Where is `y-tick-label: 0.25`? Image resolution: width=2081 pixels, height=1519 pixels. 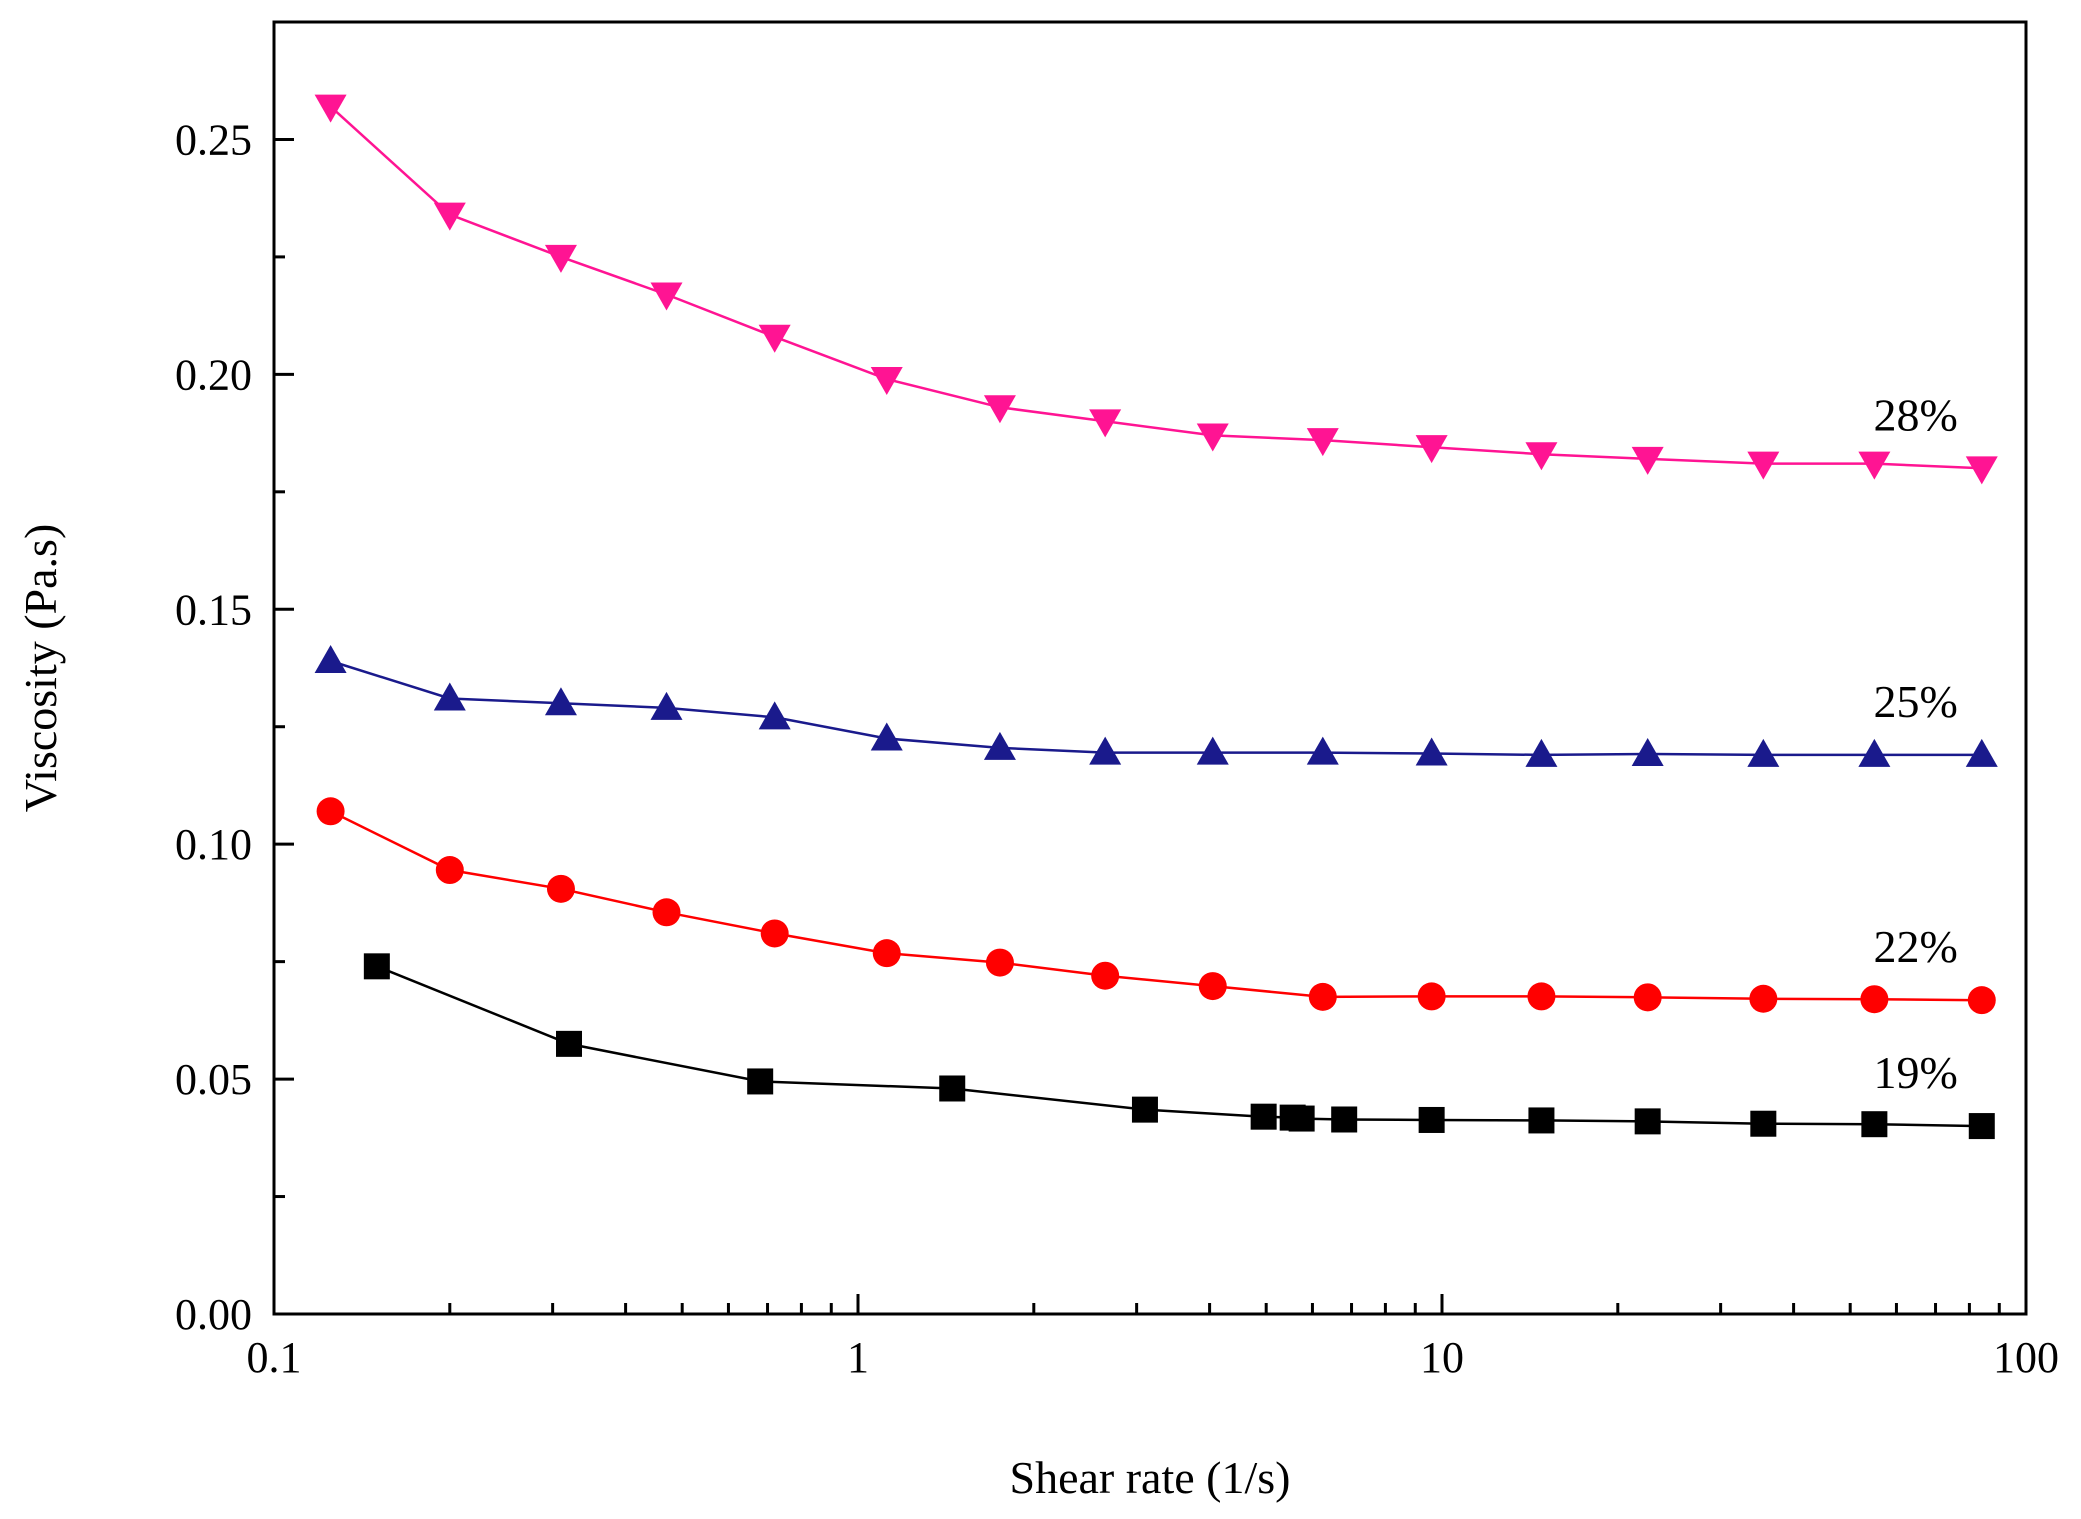 y-tick-label: 0.25 is located at coordinates (213, 139).